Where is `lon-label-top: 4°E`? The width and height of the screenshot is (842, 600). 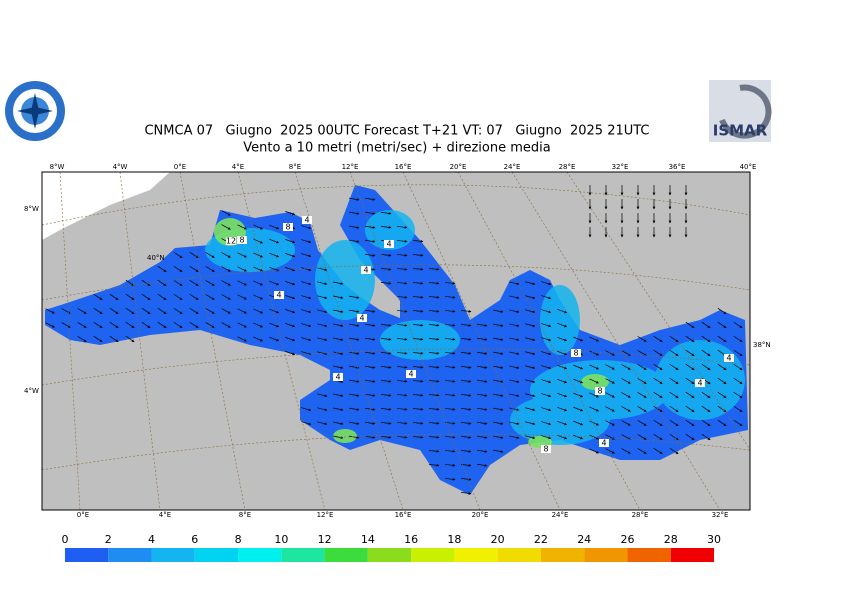 lon-label-top: 4°E is located at coordinates (238, 167).